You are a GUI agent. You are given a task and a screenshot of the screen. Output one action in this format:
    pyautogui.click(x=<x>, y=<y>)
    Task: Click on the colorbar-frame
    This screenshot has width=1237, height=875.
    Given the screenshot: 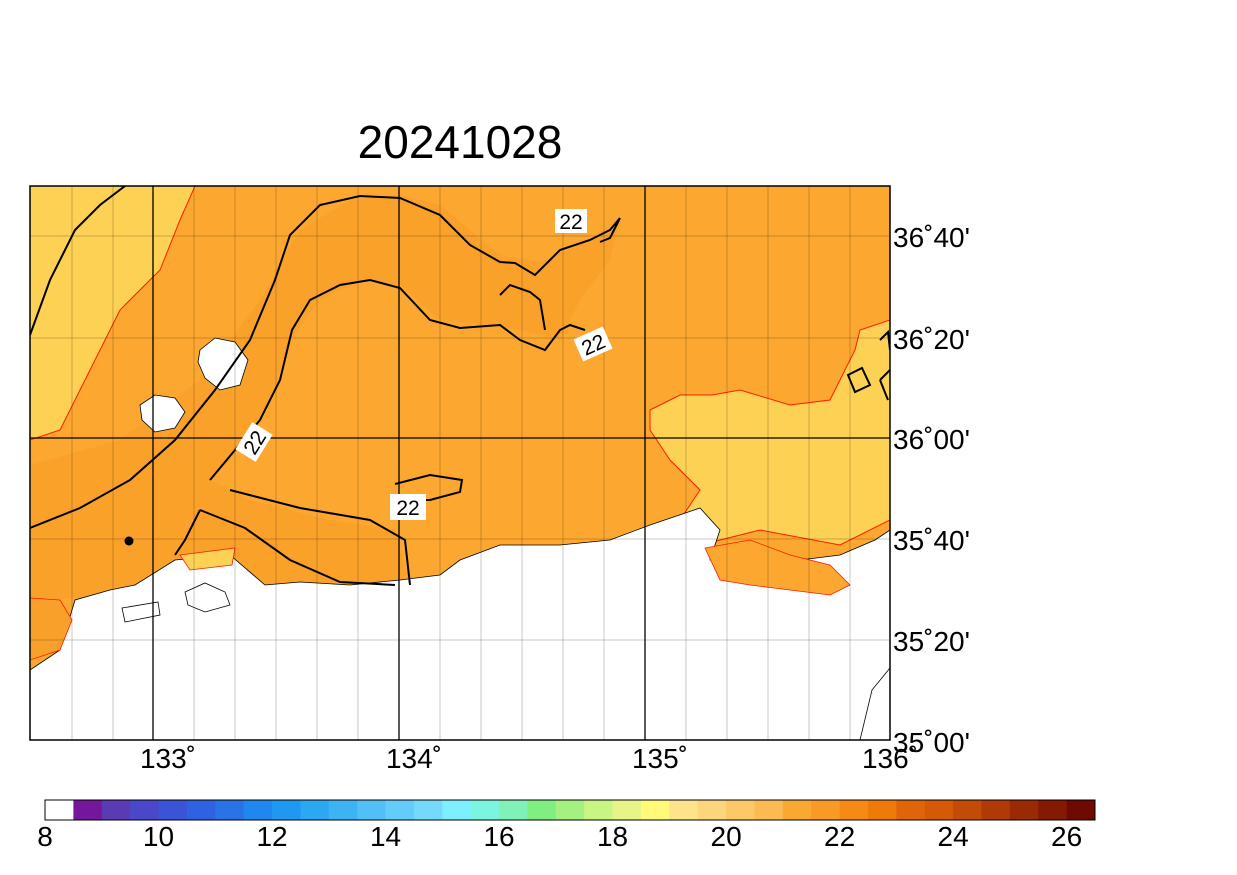 What is the action you would take?
    pyautogui.click(x=570, y=810)
    